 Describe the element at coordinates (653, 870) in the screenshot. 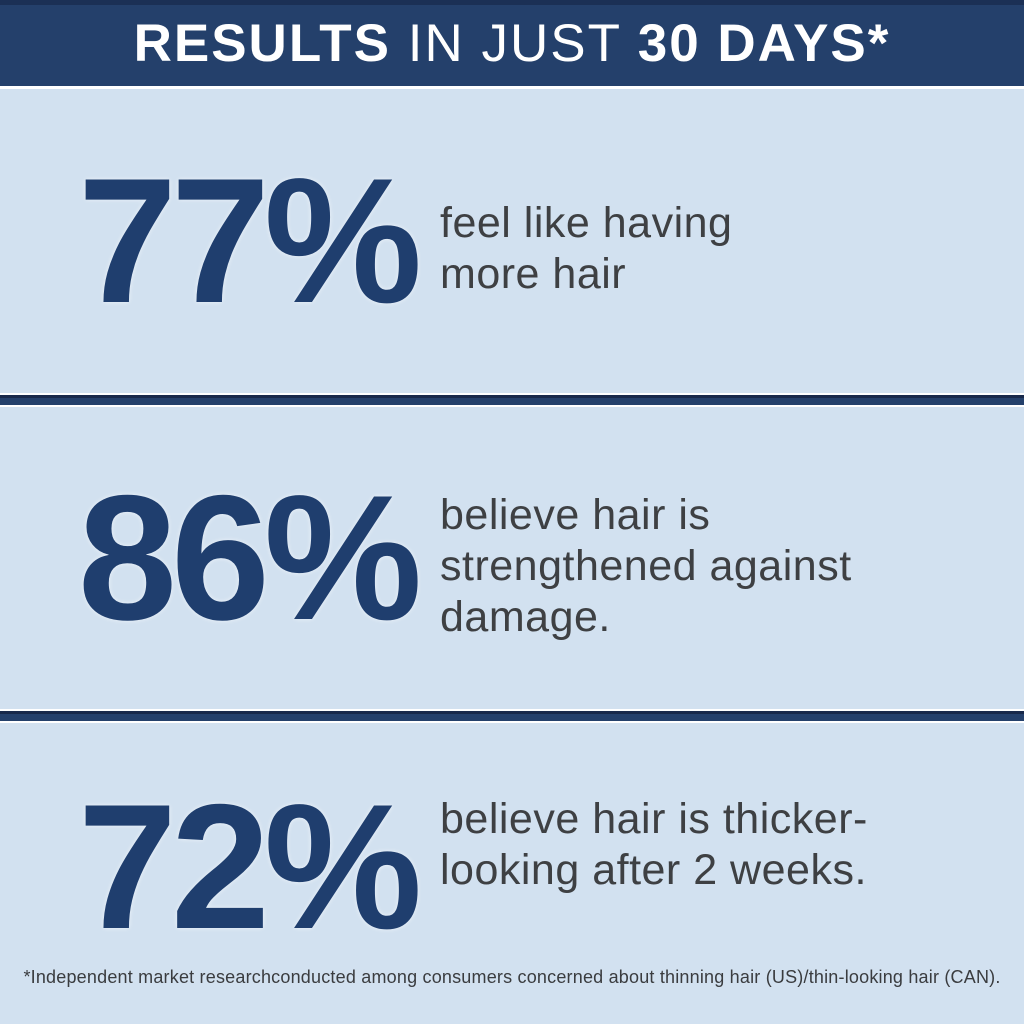

I see `stat-description-line: looking after 2 weeks.` at that location.